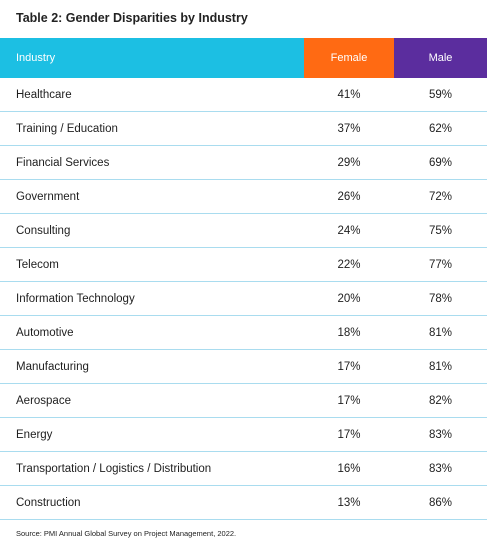  Describe the element at coordinates (243, 367) in the screenshot. I see `table-row: Manufacturing 17% 81%` at that location.